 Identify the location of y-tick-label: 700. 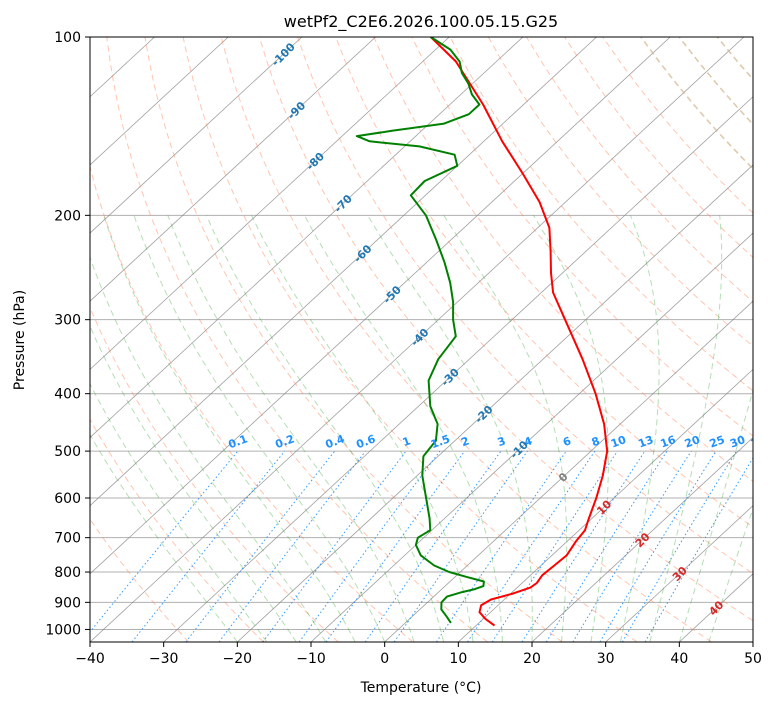
(67, 539).